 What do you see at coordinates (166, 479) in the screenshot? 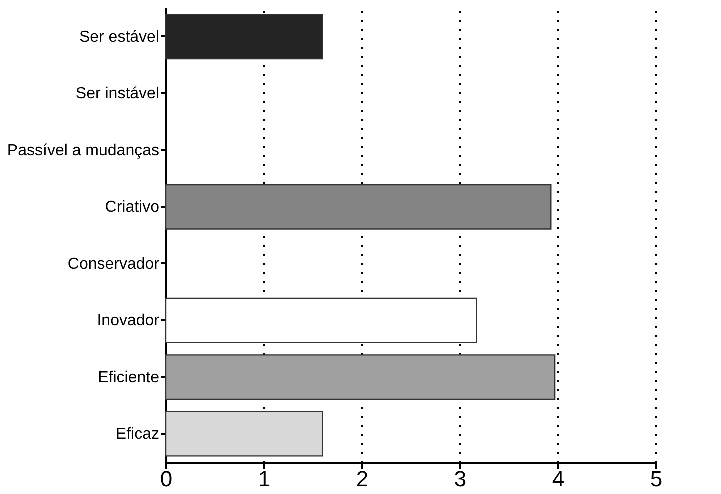
I see `x-tick-label: 0` at bounding box center [166, 479].